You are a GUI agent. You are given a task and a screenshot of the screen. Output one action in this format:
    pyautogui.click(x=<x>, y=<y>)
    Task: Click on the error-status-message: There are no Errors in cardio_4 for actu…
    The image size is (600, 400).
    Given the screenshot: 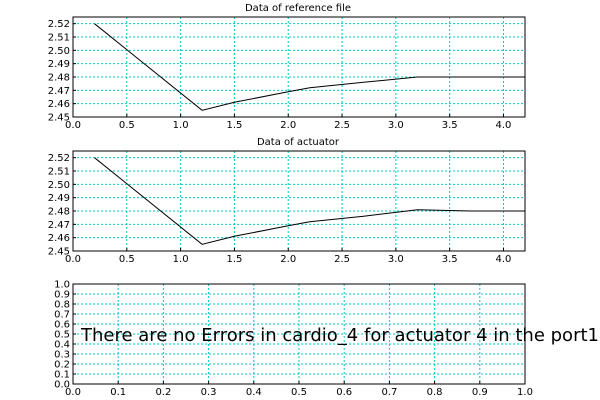 What is the action you would take?
    pyautogui.click(x=339, y=335)
    